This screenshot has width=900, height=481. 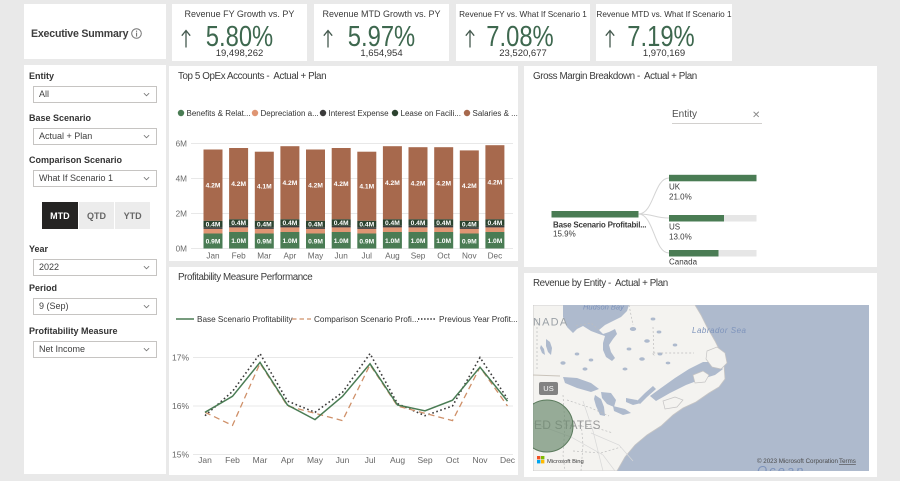 I want to click on svg-text: Labrador Sea, so click(x=719, y=330).